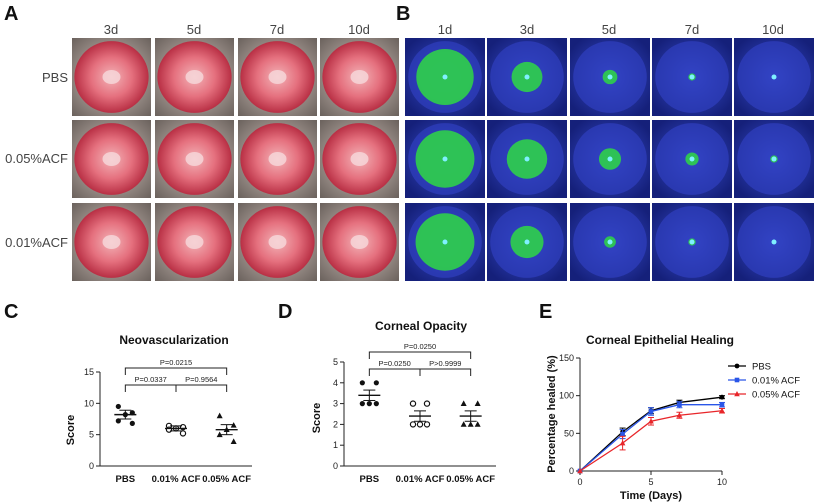 This screenshot has width=816, height=503. I want to click on x-tick-label: 10, so click(722, 482).